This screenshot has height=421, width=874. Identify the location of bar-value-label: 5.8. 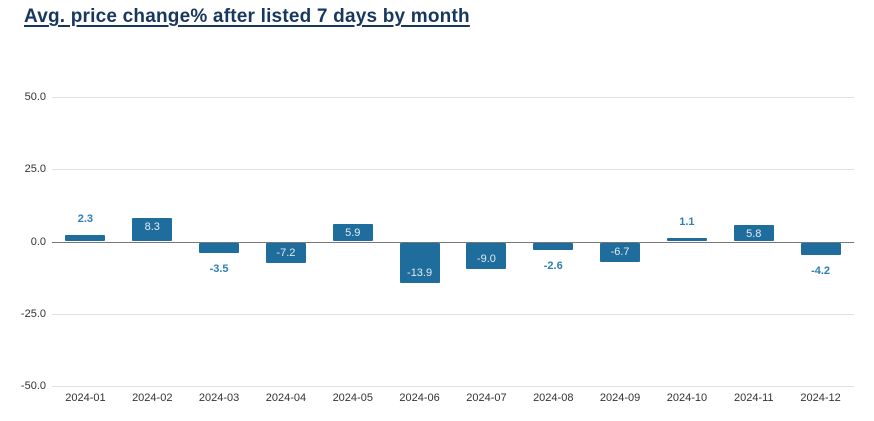
(754, 233).